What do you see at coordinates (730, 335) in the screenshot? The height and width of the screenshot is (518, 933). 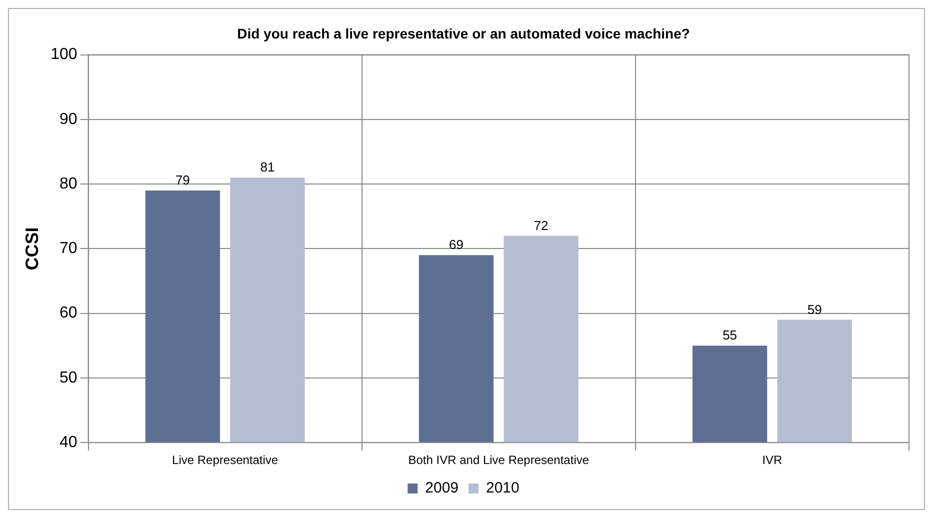 I see `data-label: 55` at bounding box center [730, 335].